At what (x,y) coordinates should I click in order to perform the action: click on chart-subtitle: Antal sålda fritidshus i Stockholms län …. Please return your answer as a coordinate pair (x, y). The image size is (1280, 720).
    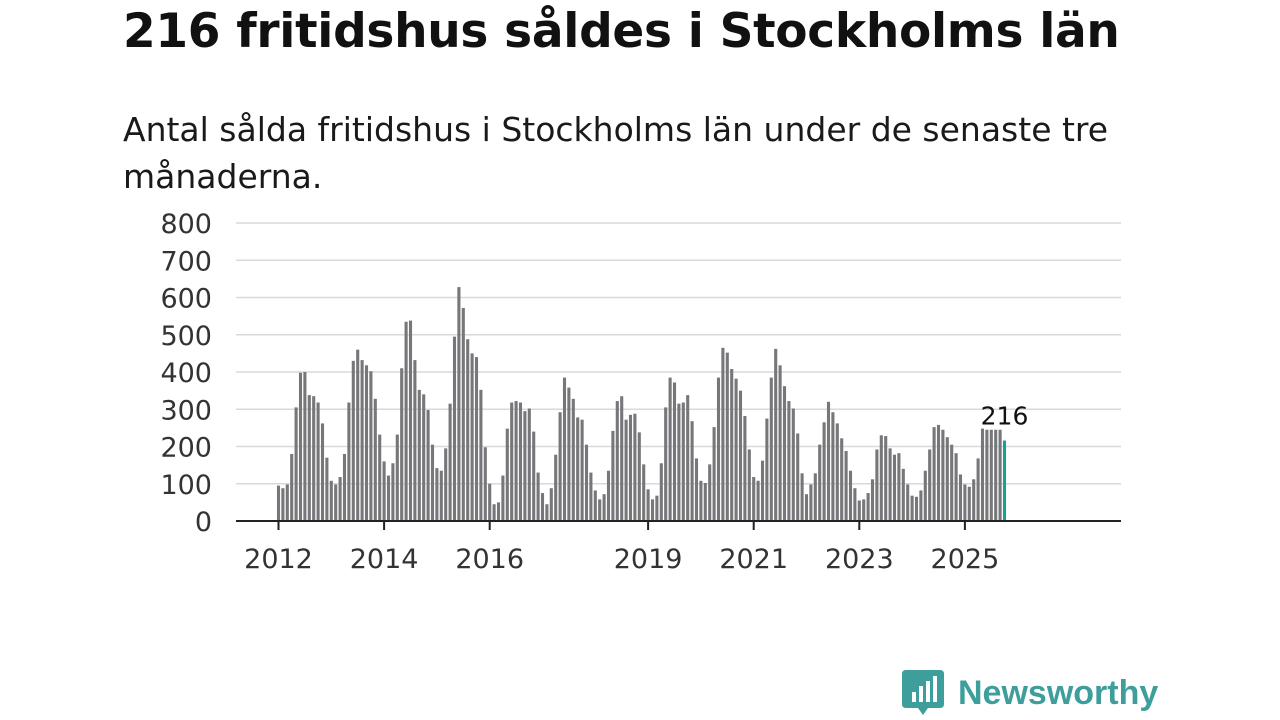
    Looking at the image, I should click on (616, 153).